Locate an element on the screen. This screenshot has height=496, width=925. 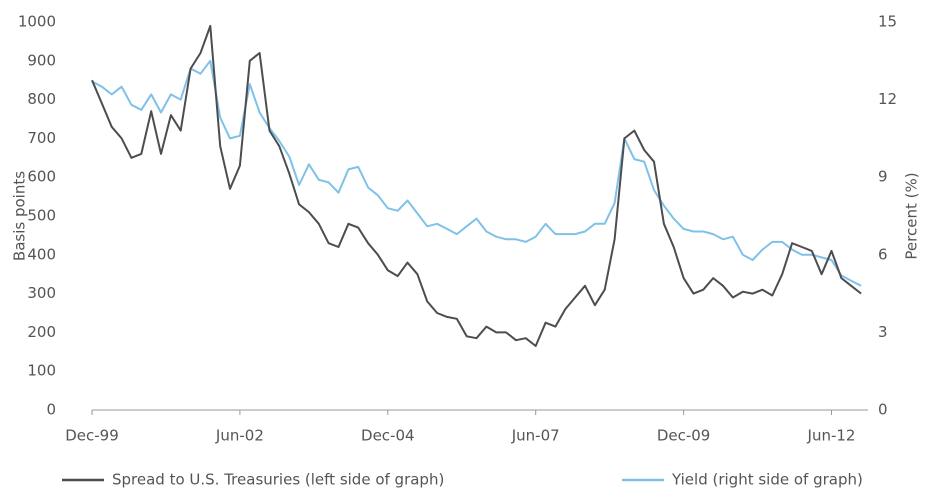
x-tick-label: Dec-04 is located at coordinates (388, 436).